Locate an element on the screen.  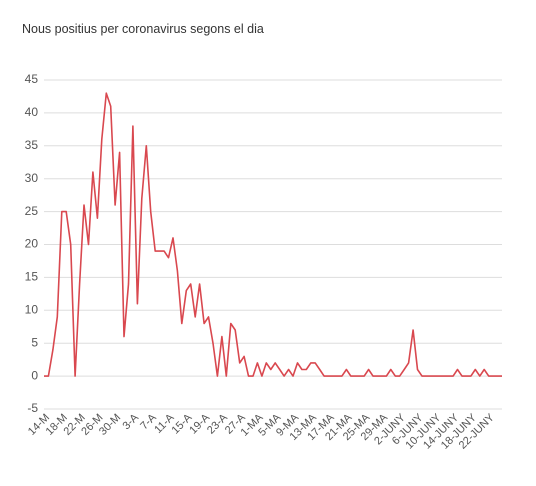
y-axis-ticks: -5 0 5 10 15 20 25 30 35 40 45 is located at coordinates (32, 243).